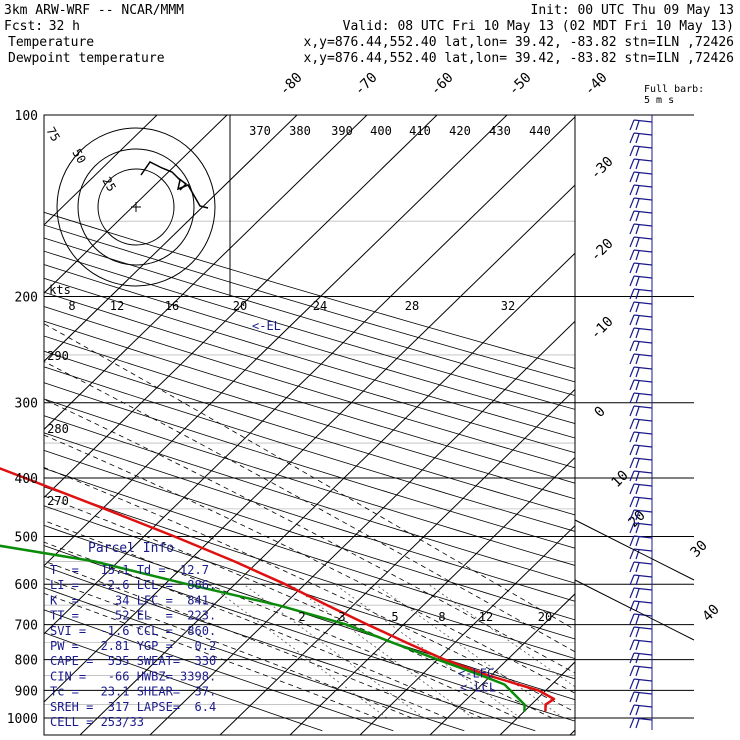  Describe the element at coordinates (133, 692) in the screenshot. I see `parcel-info-row: Tc = 23.1 SHEAR= 37.` at that location.